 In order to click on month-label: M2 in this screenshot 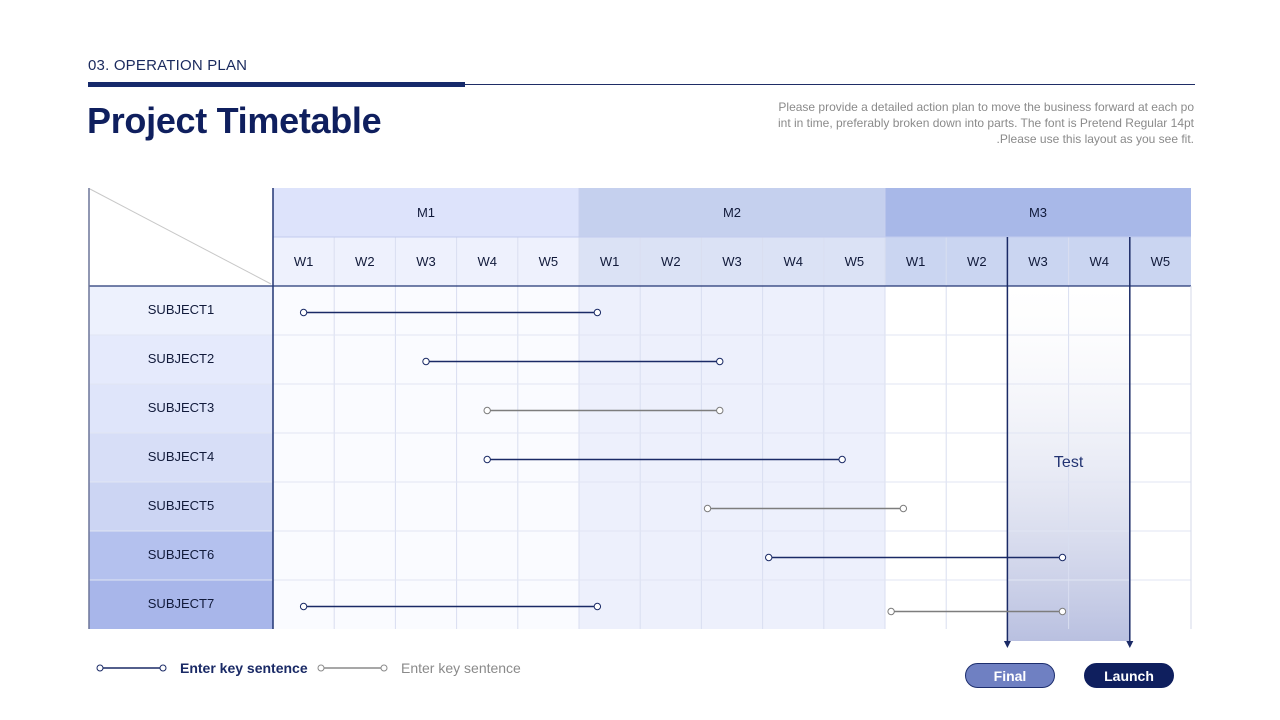, I will do `click(732, 212)`.